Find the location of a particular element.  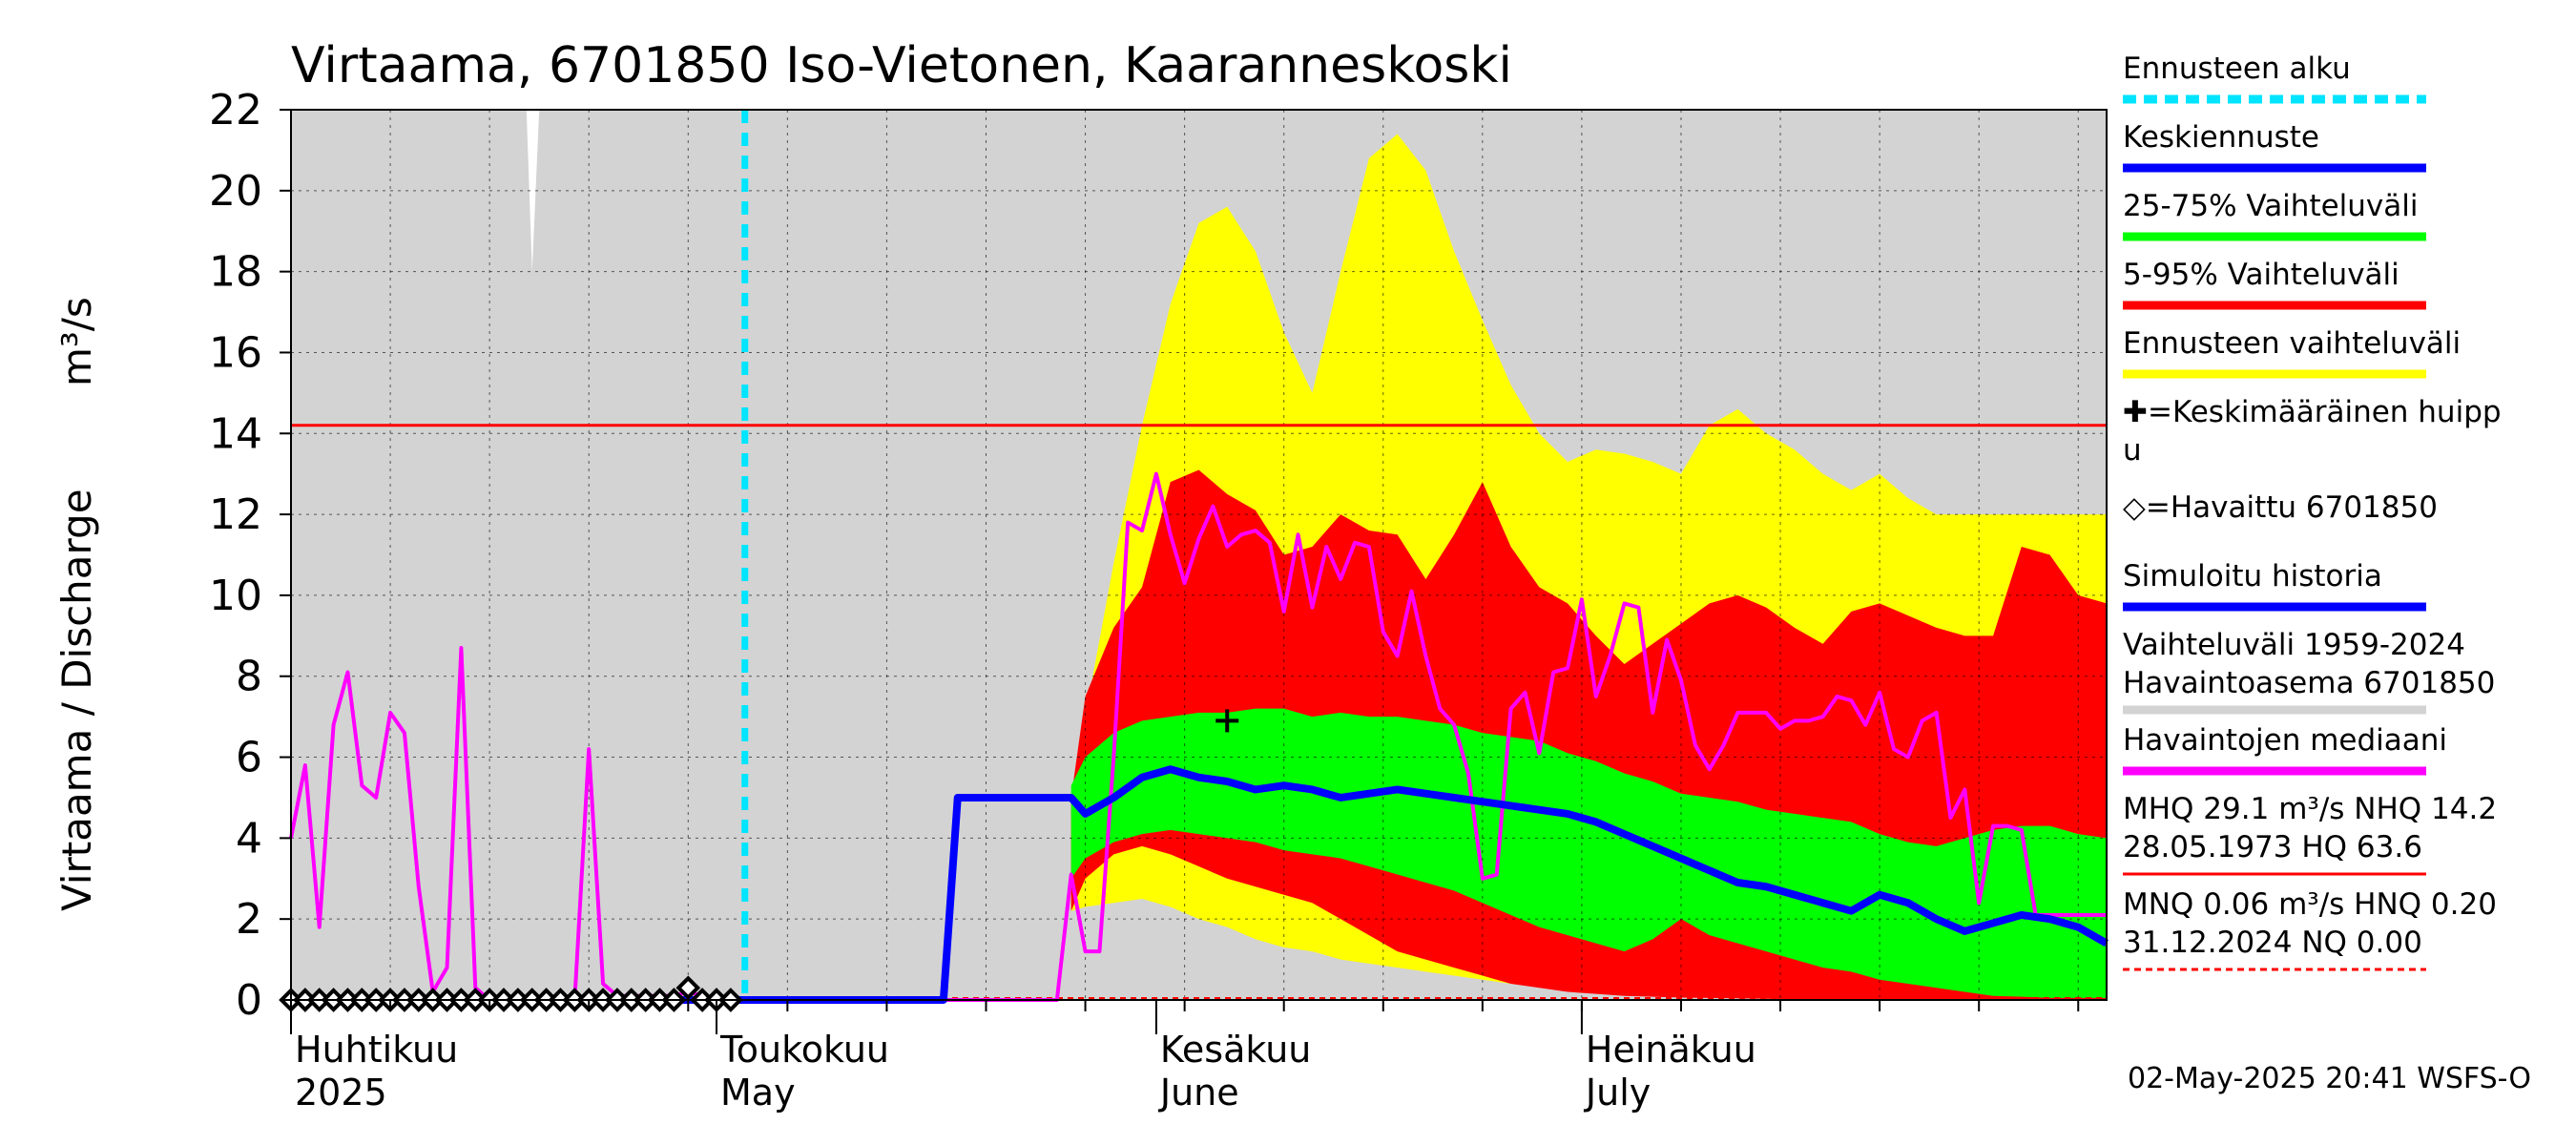

legend-label: Ennusteen vaihteluväli is located at coordinates (2292, 343).